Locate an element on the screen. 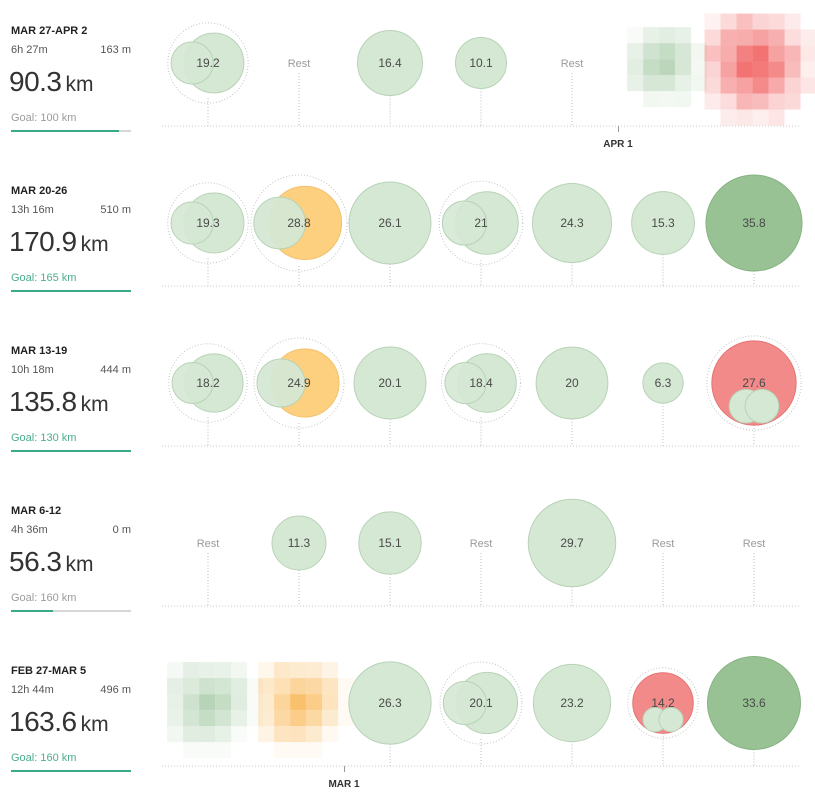 The height and width of the screenshot is (806, 815). day-cell: 6.3 is located at coordinates (663, 404).